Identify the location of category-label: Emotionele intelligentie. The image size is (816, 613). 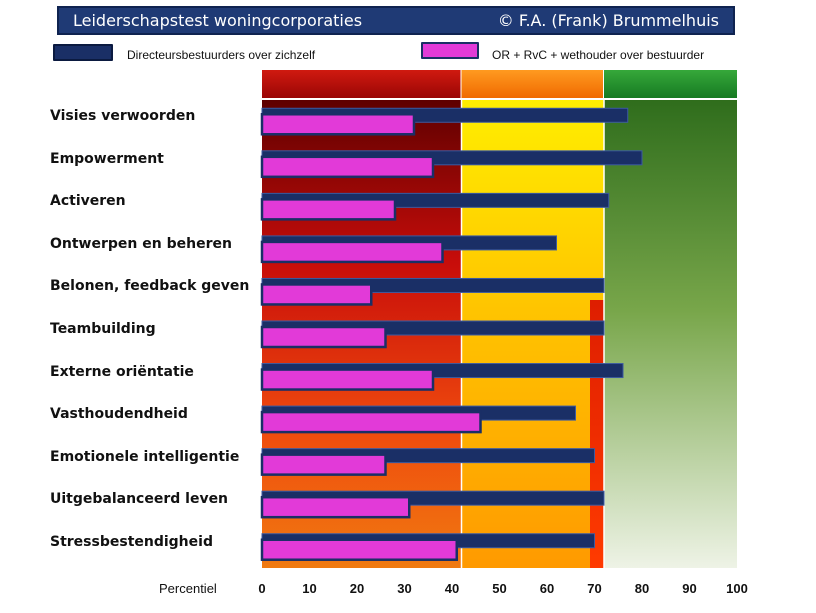
(145, 456).